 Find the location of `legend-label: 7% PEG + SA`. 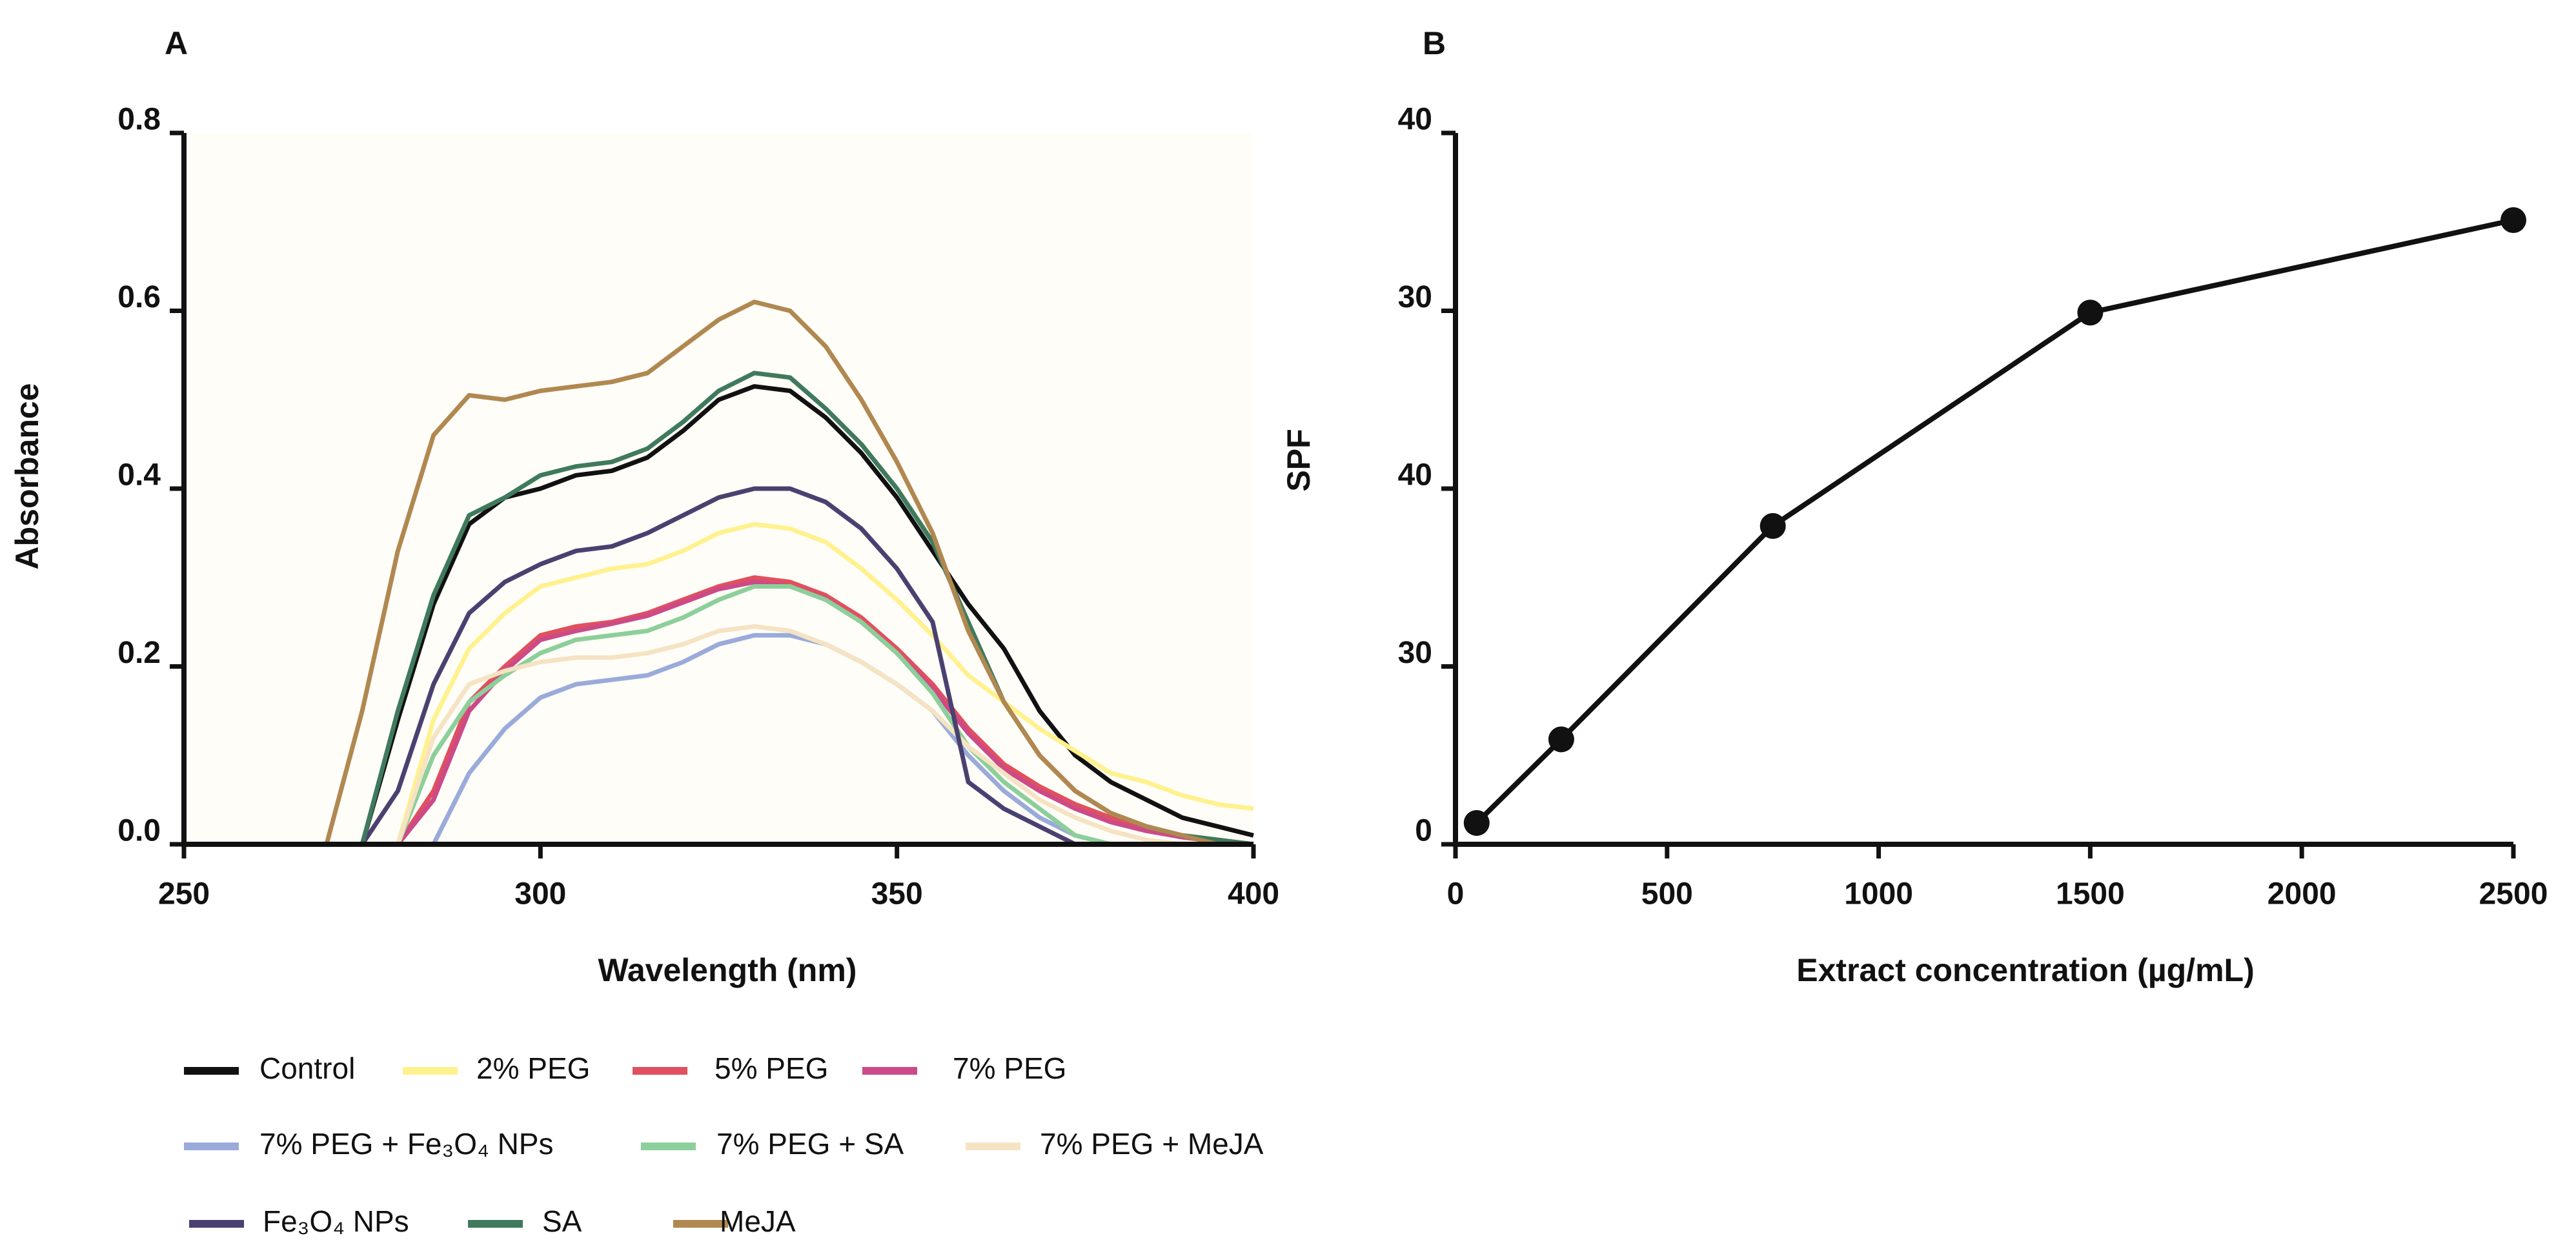

legend-label: 7% PEG + SA is located at coordinates (810, 1144).